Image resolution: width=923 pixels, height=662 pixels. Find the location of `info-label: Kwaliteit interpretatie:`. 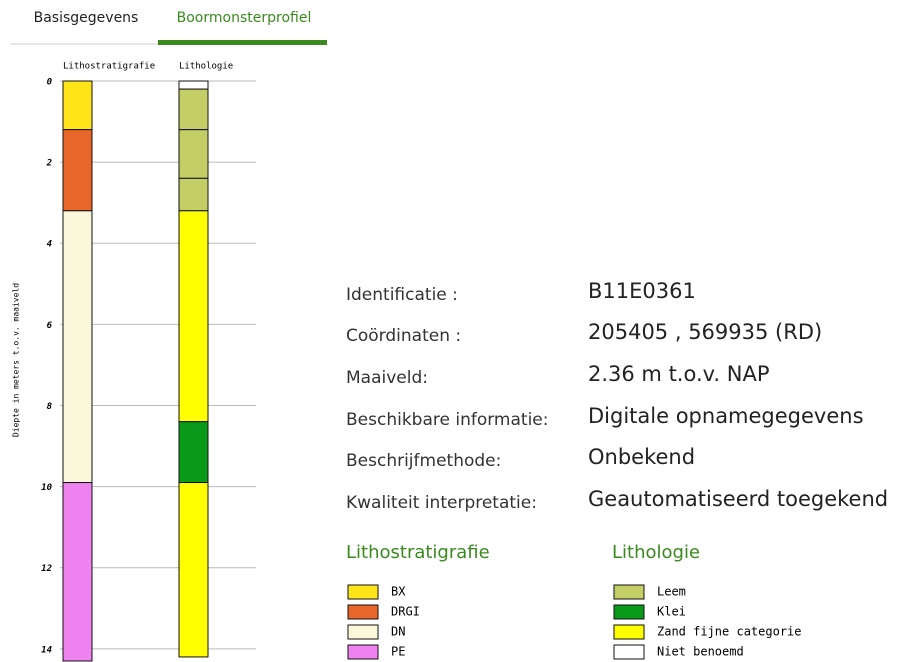

info-label: Kwaliteit interpretatie: is located at coordinates (441, 503).